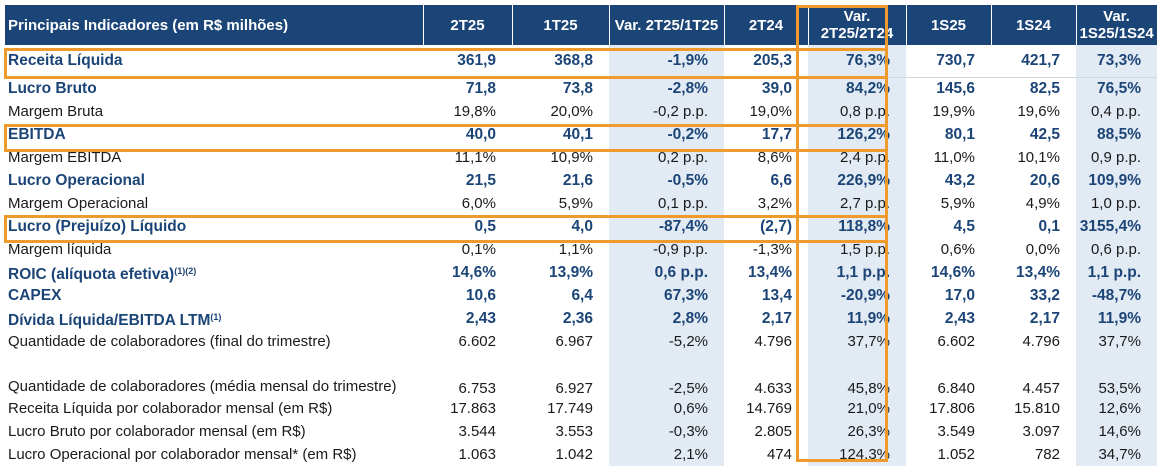  I want to click on table-cell: 19,0%, so click(770, 111).